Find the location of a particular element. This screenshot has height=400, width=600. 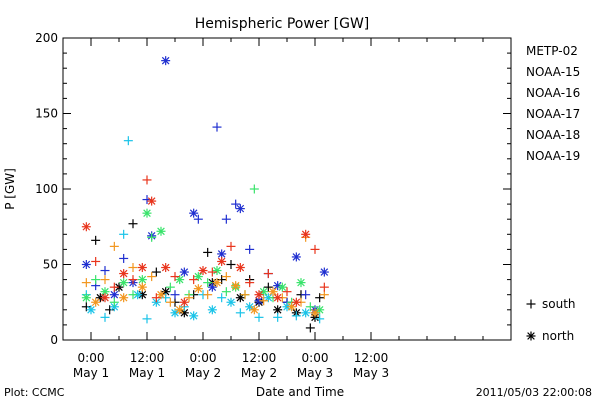

marker-legend: south north is located at coordinates (551, 320).